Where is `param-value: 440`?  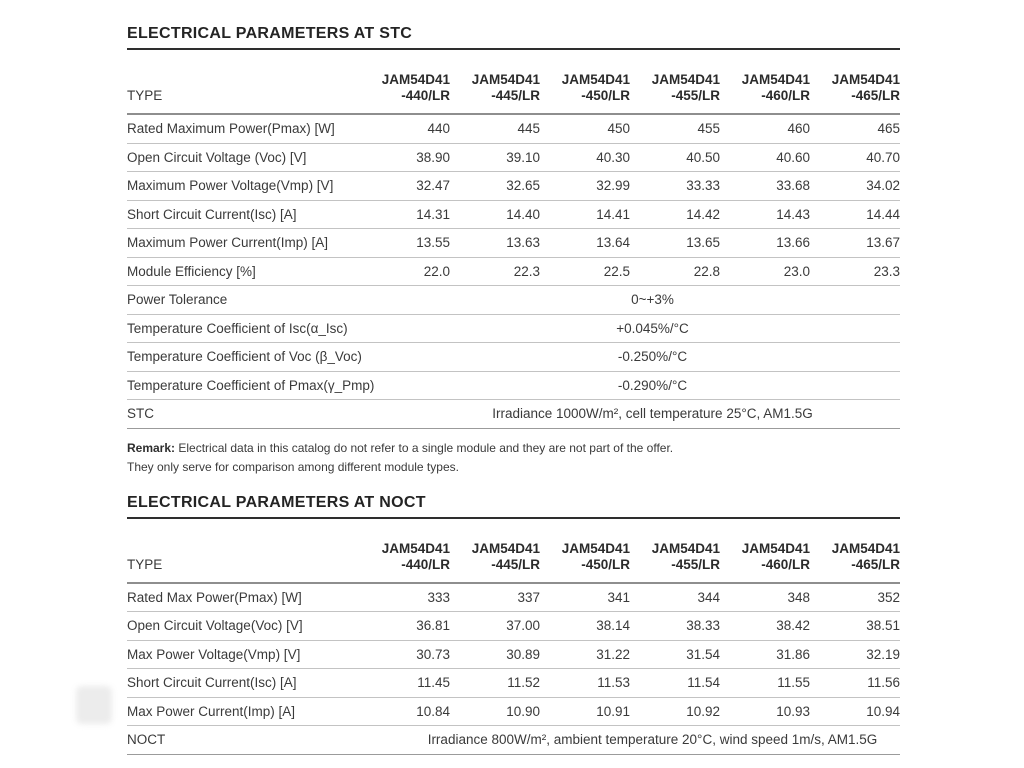 param-value: 440 is located at coordinates (405, 129).